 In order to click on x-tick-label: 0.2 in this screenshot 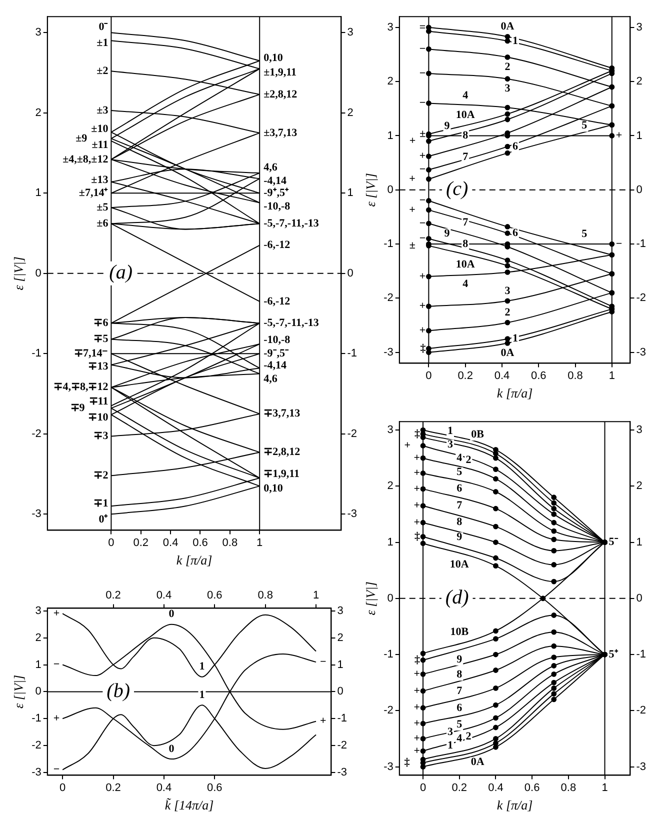, I will do `click(141, 542)`.